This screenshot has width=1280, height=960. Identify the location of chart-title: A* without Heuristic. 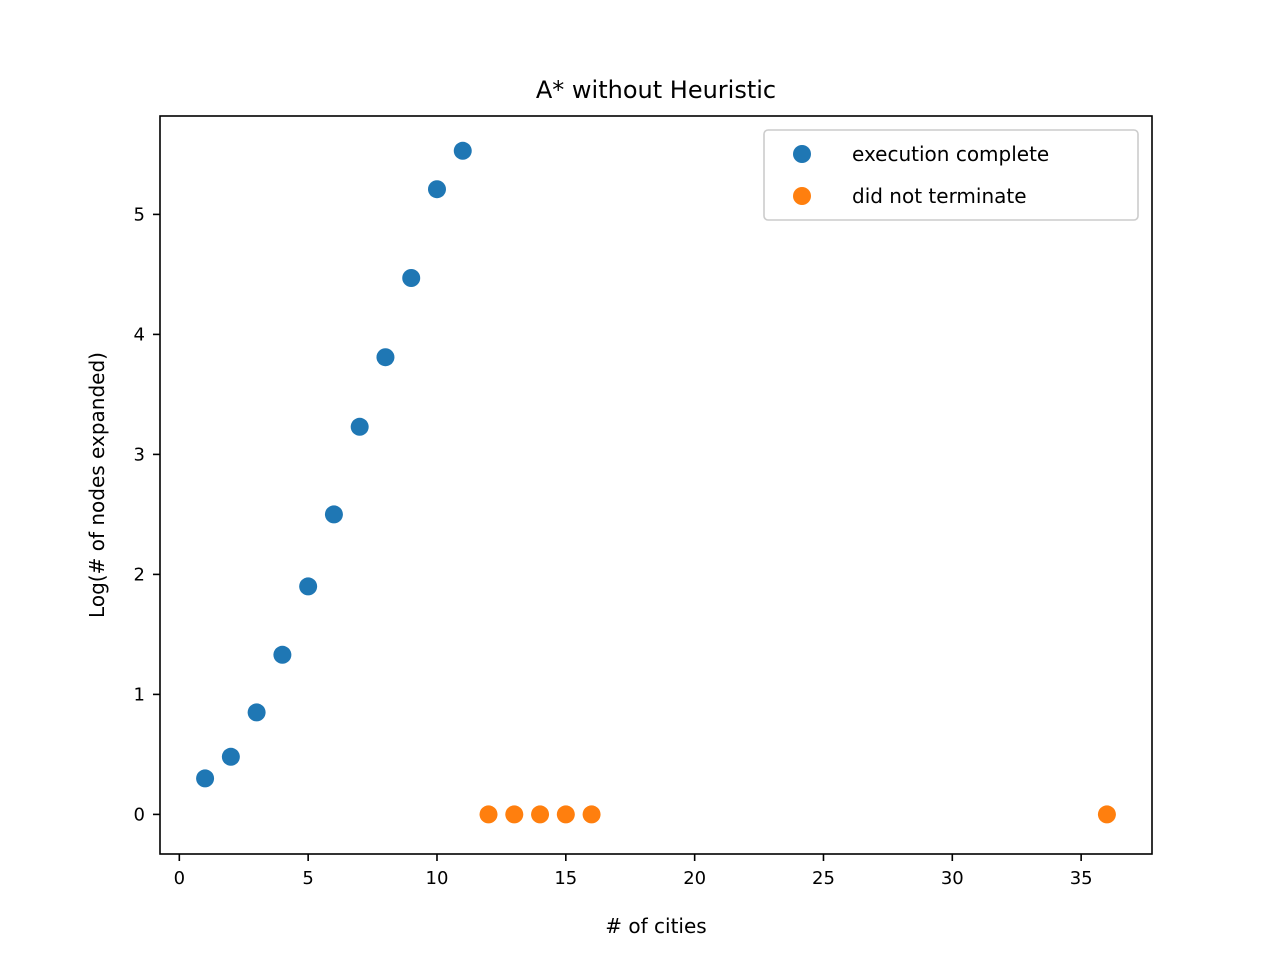
(656, 90).